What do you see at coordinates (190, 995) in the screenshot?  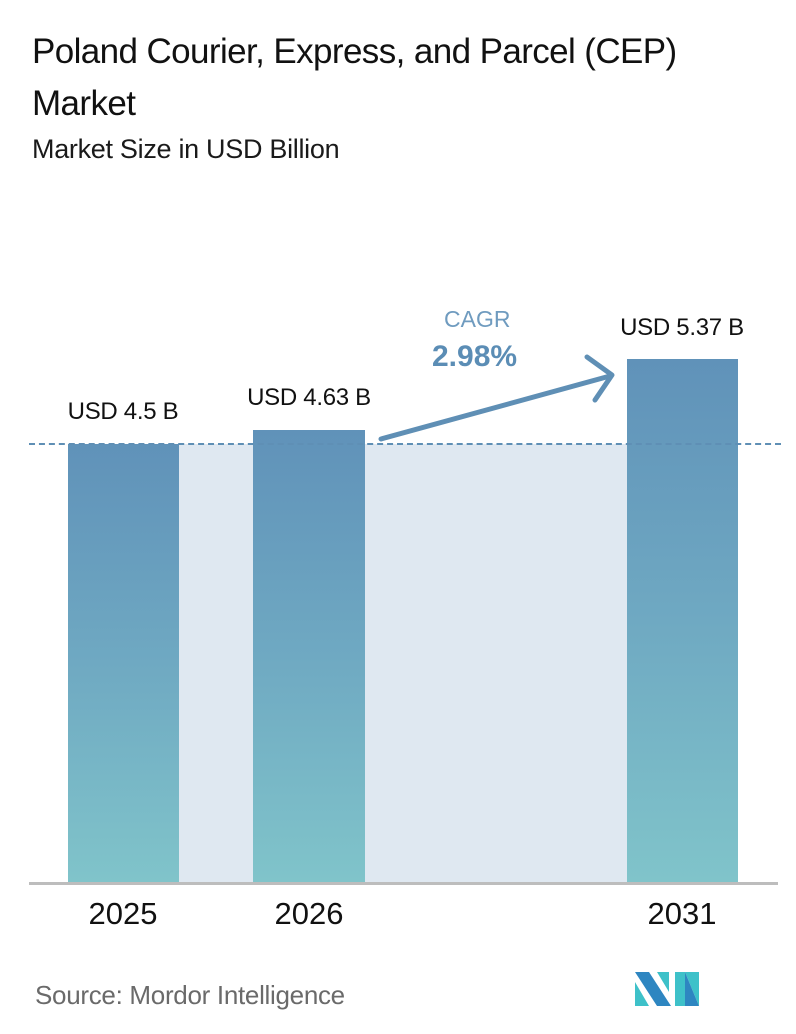 I see `source-text: Source: Mordor Intelligence` at bounding box center [190, 995].